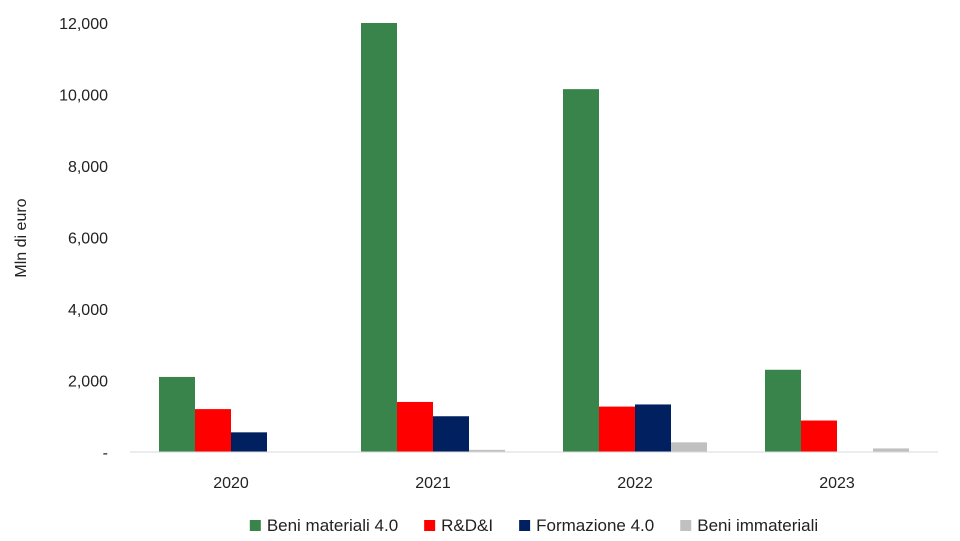 Image resolution: width=960 pixels, height=541 pixels. What do you see at coordinates (105, 453) in the screenshot?
I see `y-tick-label: -` at bounding box center [105, 453].